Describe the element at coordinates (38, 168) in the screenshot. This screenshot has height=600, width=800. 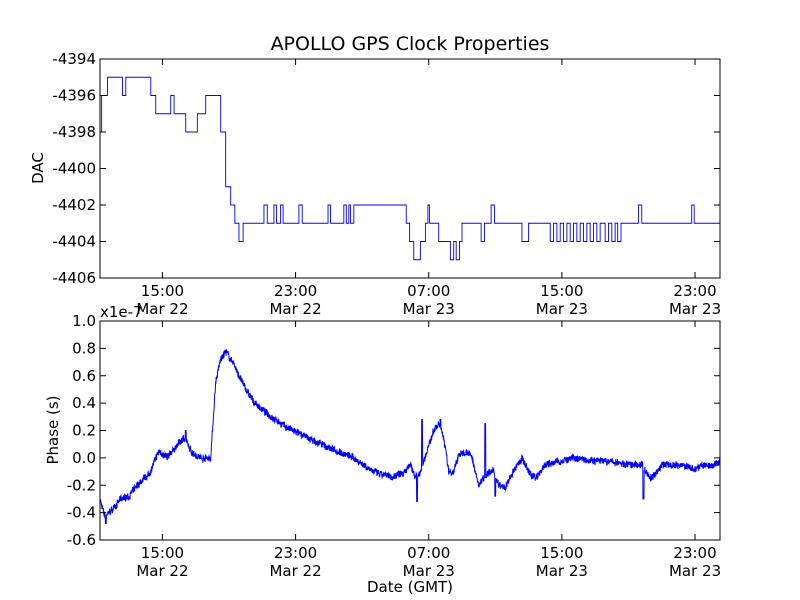
I see `dac-y-axis-title: DAC` at that location.